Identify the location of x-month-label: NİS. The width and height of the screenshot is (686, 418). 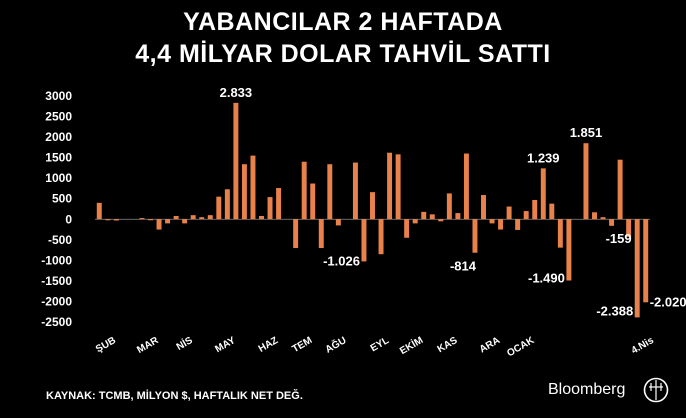
(184, 343).